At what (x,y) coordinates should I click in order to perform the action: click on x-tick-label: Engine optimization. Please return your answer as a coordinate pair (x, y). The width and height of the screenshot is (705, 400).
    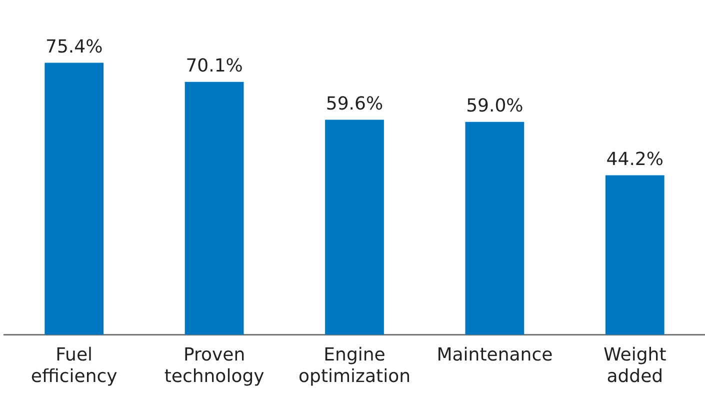
    Looking at the image, I should click on (354, 365).